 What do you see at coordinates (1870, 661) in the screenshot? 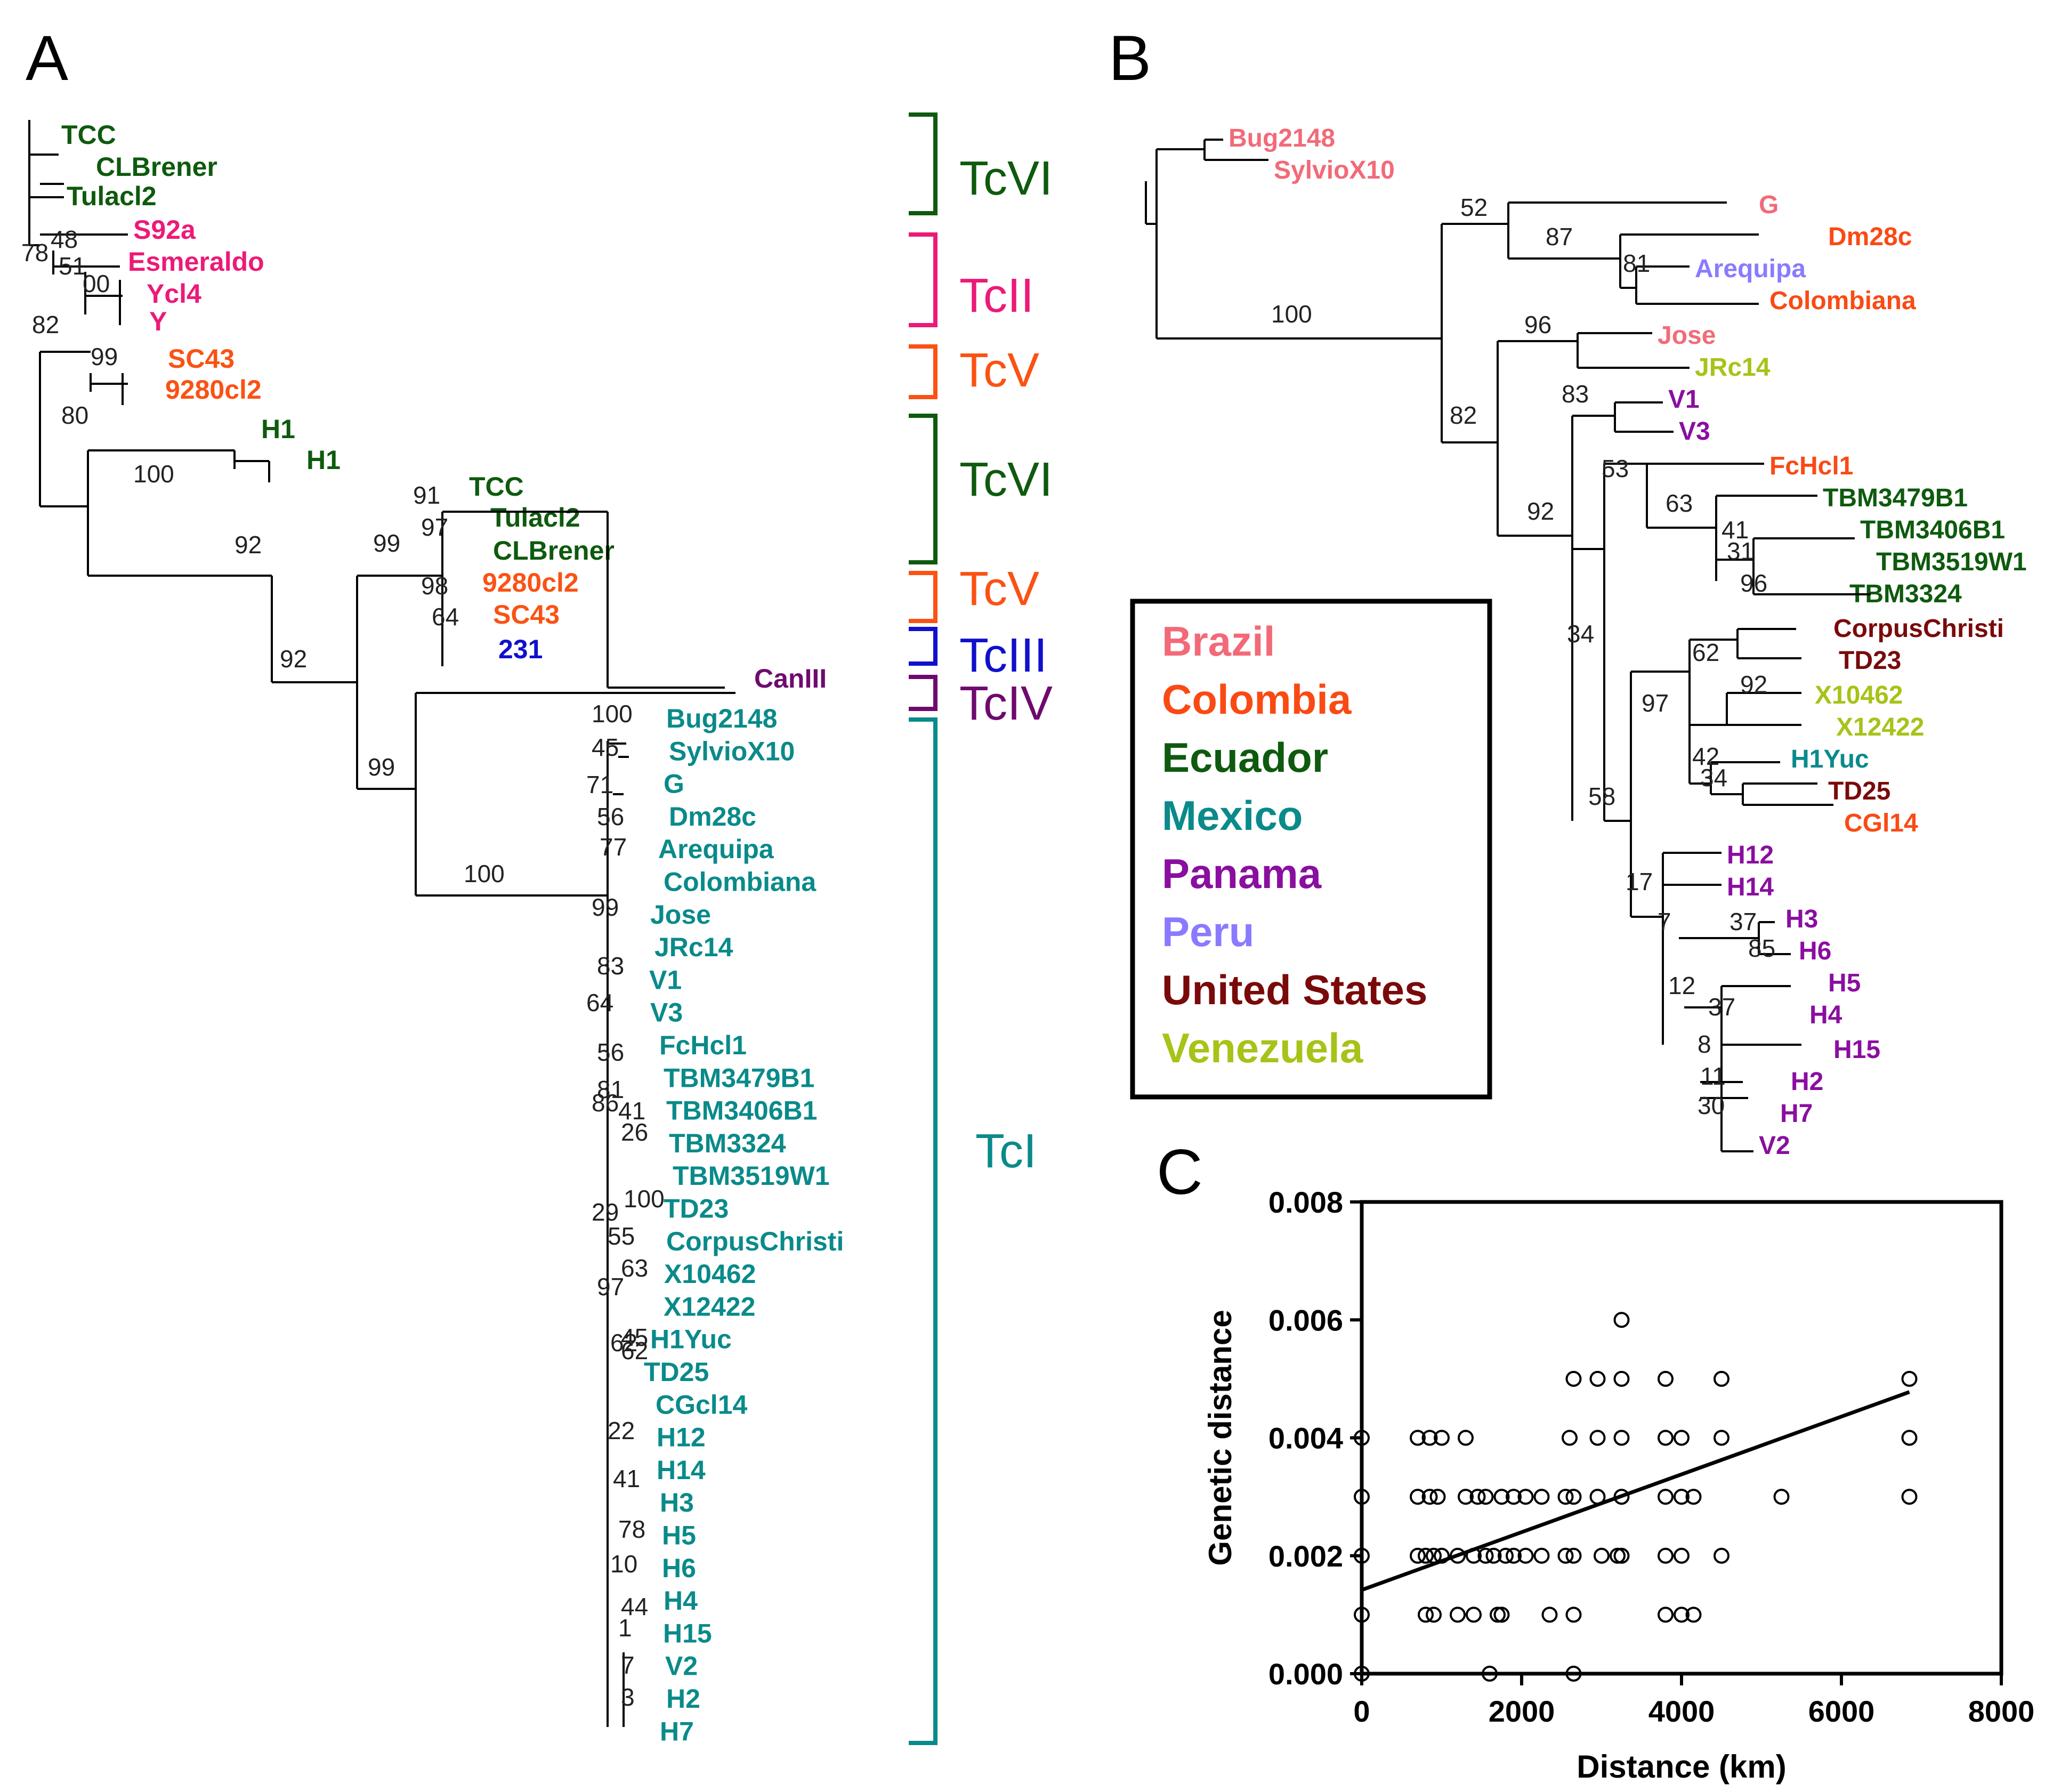
I see `tip-label-b: TD23` at bounding box center [1870, 661].